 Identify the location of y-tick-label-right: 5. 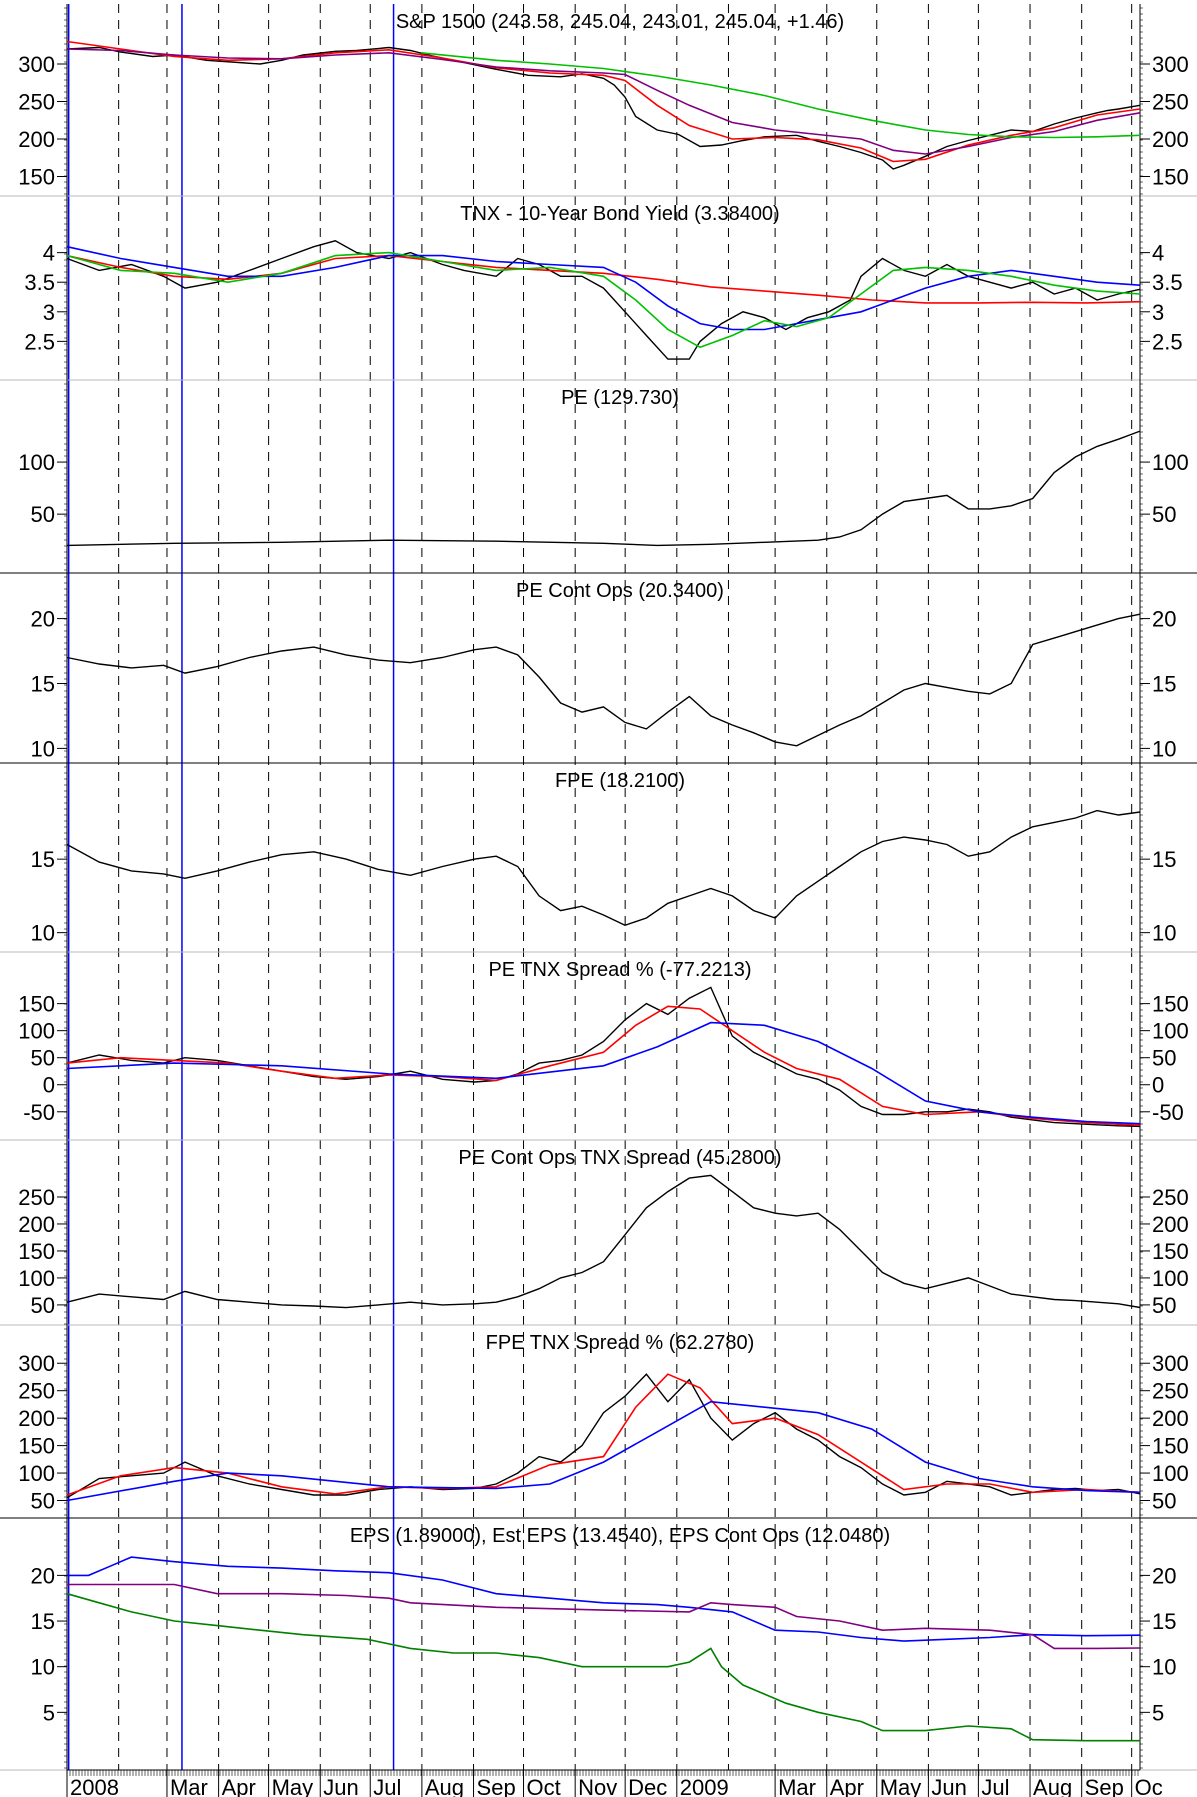
(1158, 1712).